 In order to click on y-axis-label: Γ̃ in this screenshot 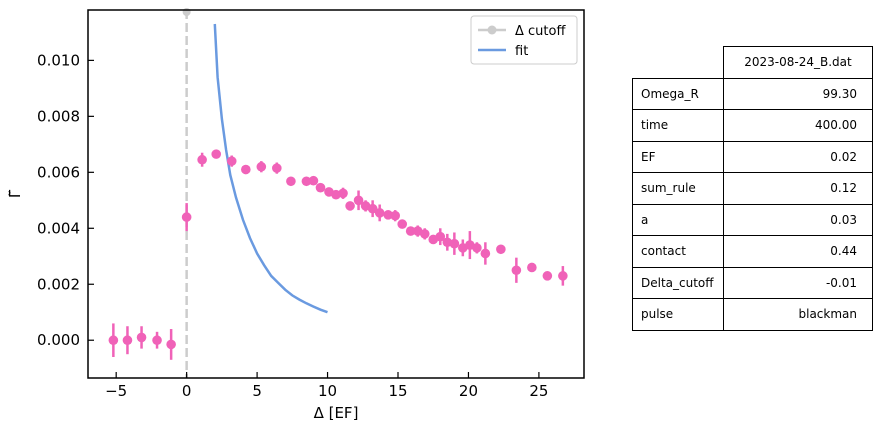, I will do `click(15, 193)`.